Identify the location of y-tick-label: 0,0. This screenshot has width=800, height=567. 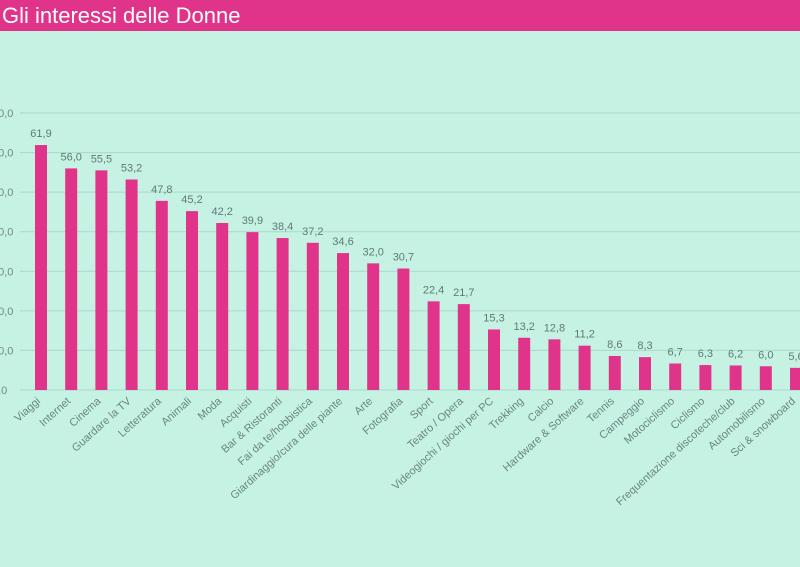
(3, 391).